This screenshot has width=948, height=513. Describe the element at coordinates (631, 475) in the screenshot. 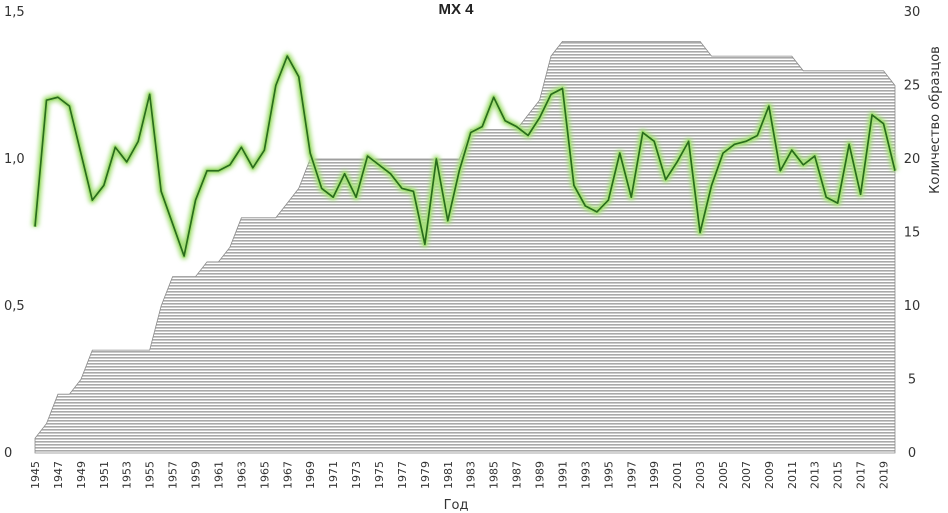

I see `x-tick-label: 1997` at that location.